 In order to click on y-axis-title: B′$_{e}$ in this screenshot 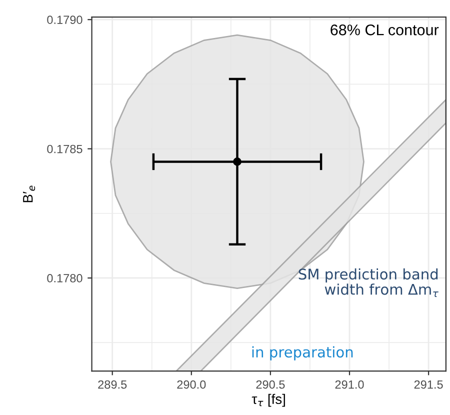, I will do `click(29, 194)`.